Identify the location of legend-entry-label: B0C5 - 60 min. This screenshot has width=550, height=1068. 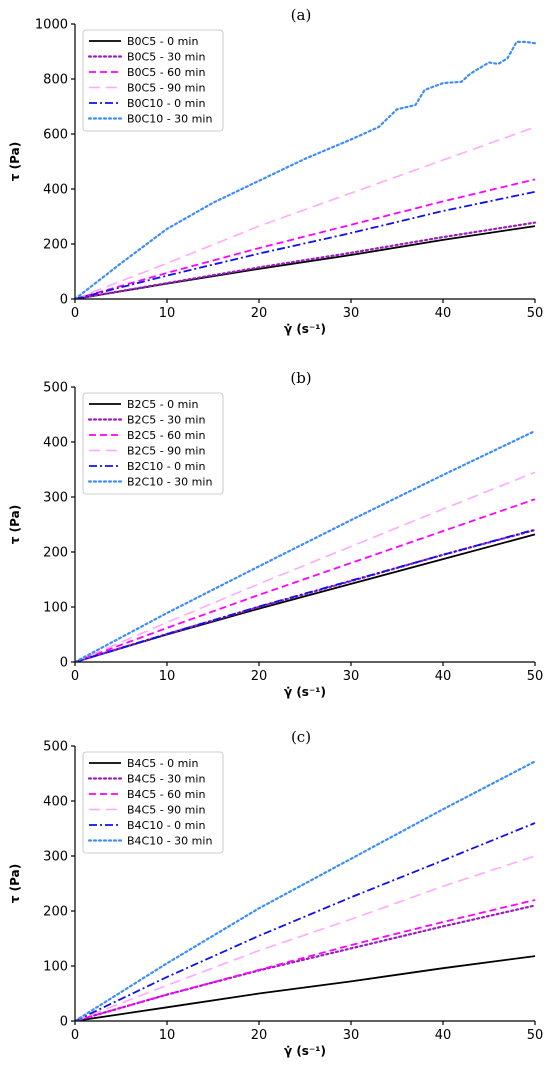
(166, 72).